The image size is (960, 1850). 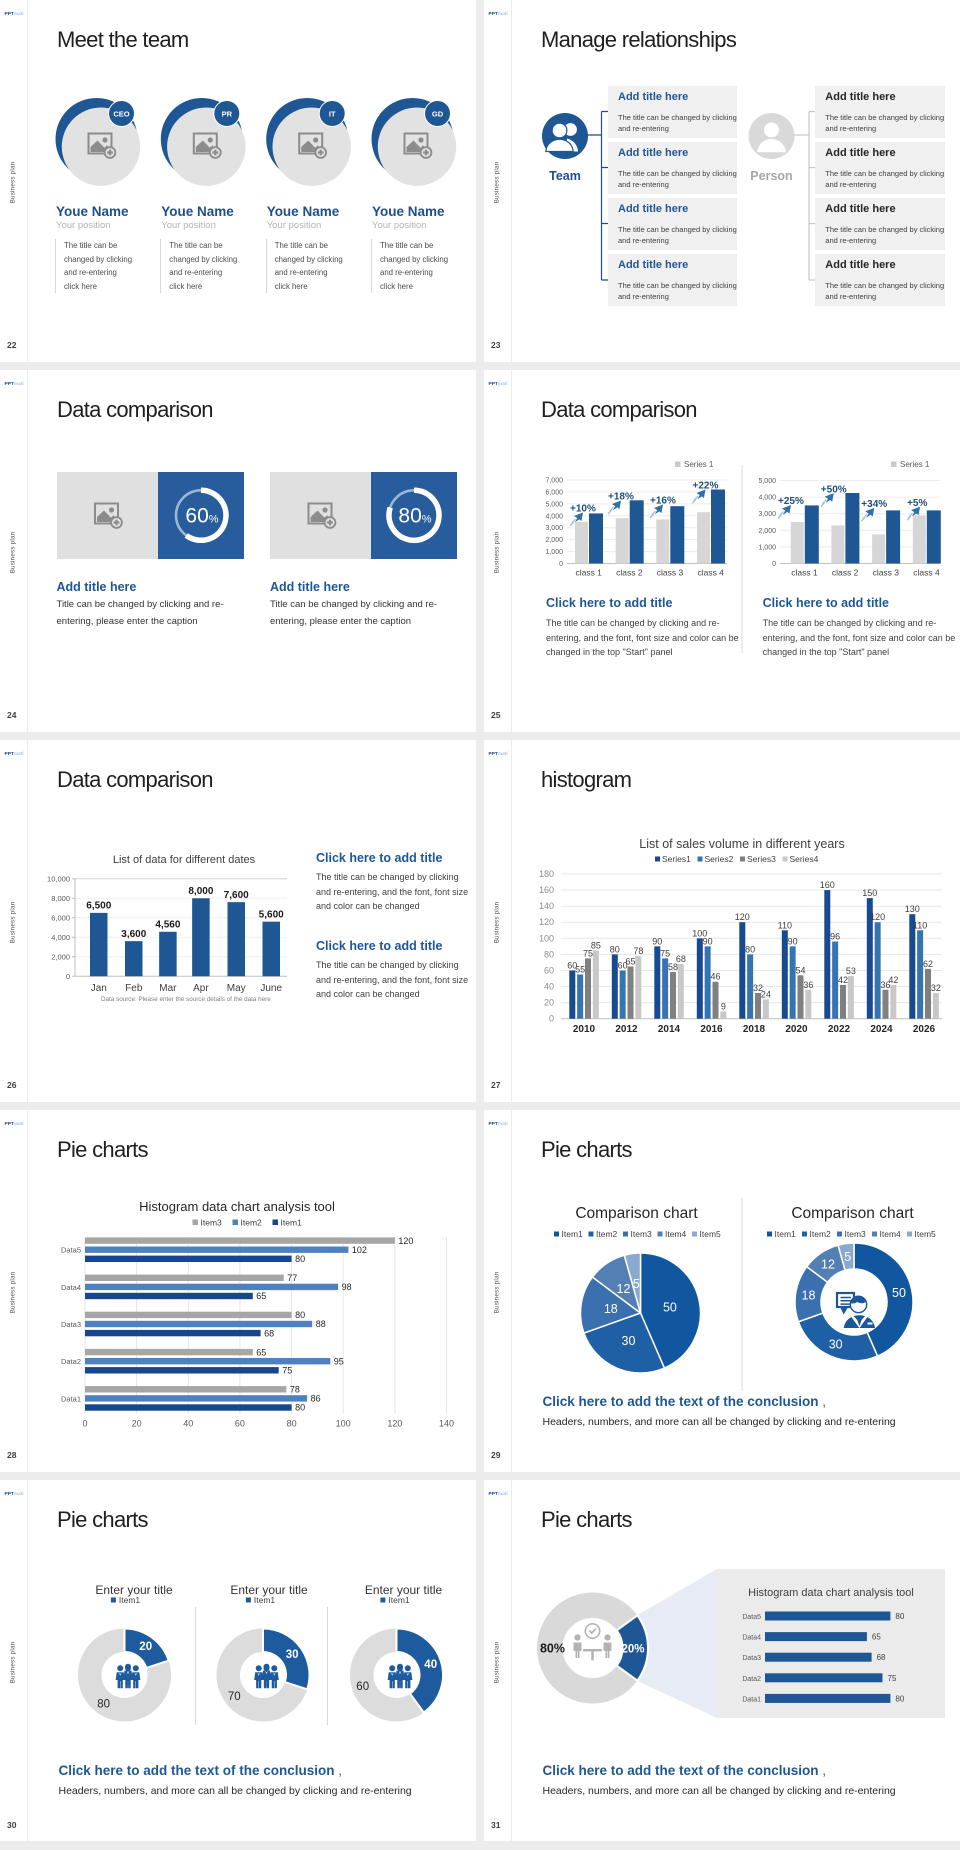 I want to click on svg-text: 78, so click(x=638, y=951).